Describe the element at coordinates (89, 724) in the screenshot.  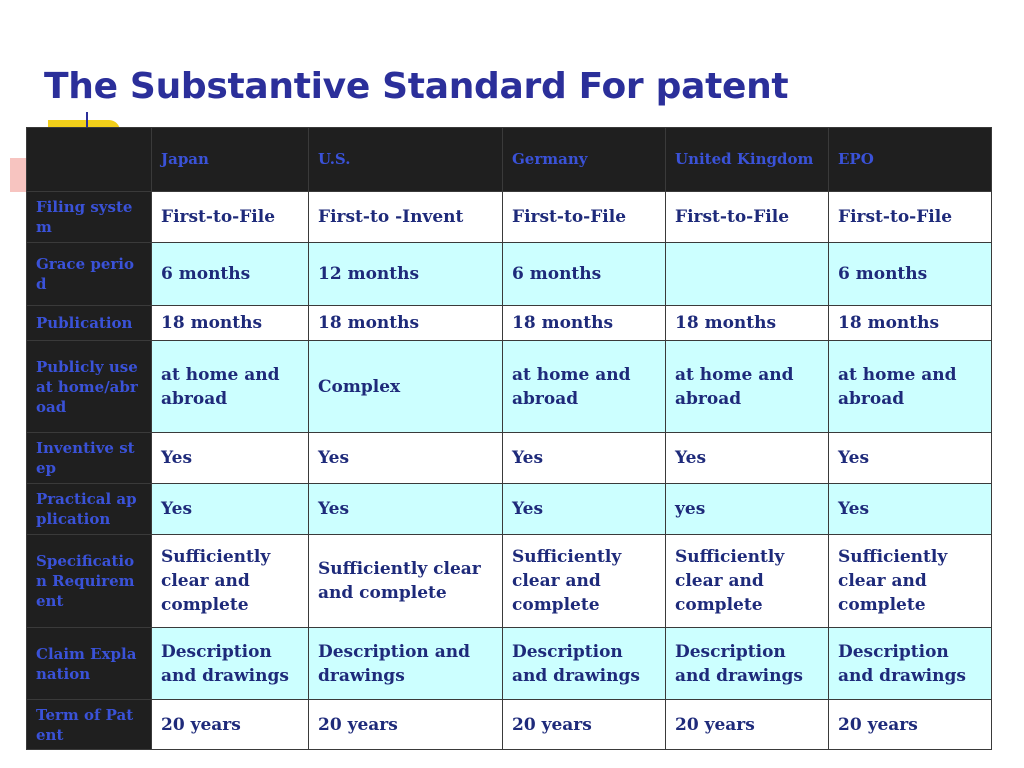
I see `row-label: Term of Patent` at that location.